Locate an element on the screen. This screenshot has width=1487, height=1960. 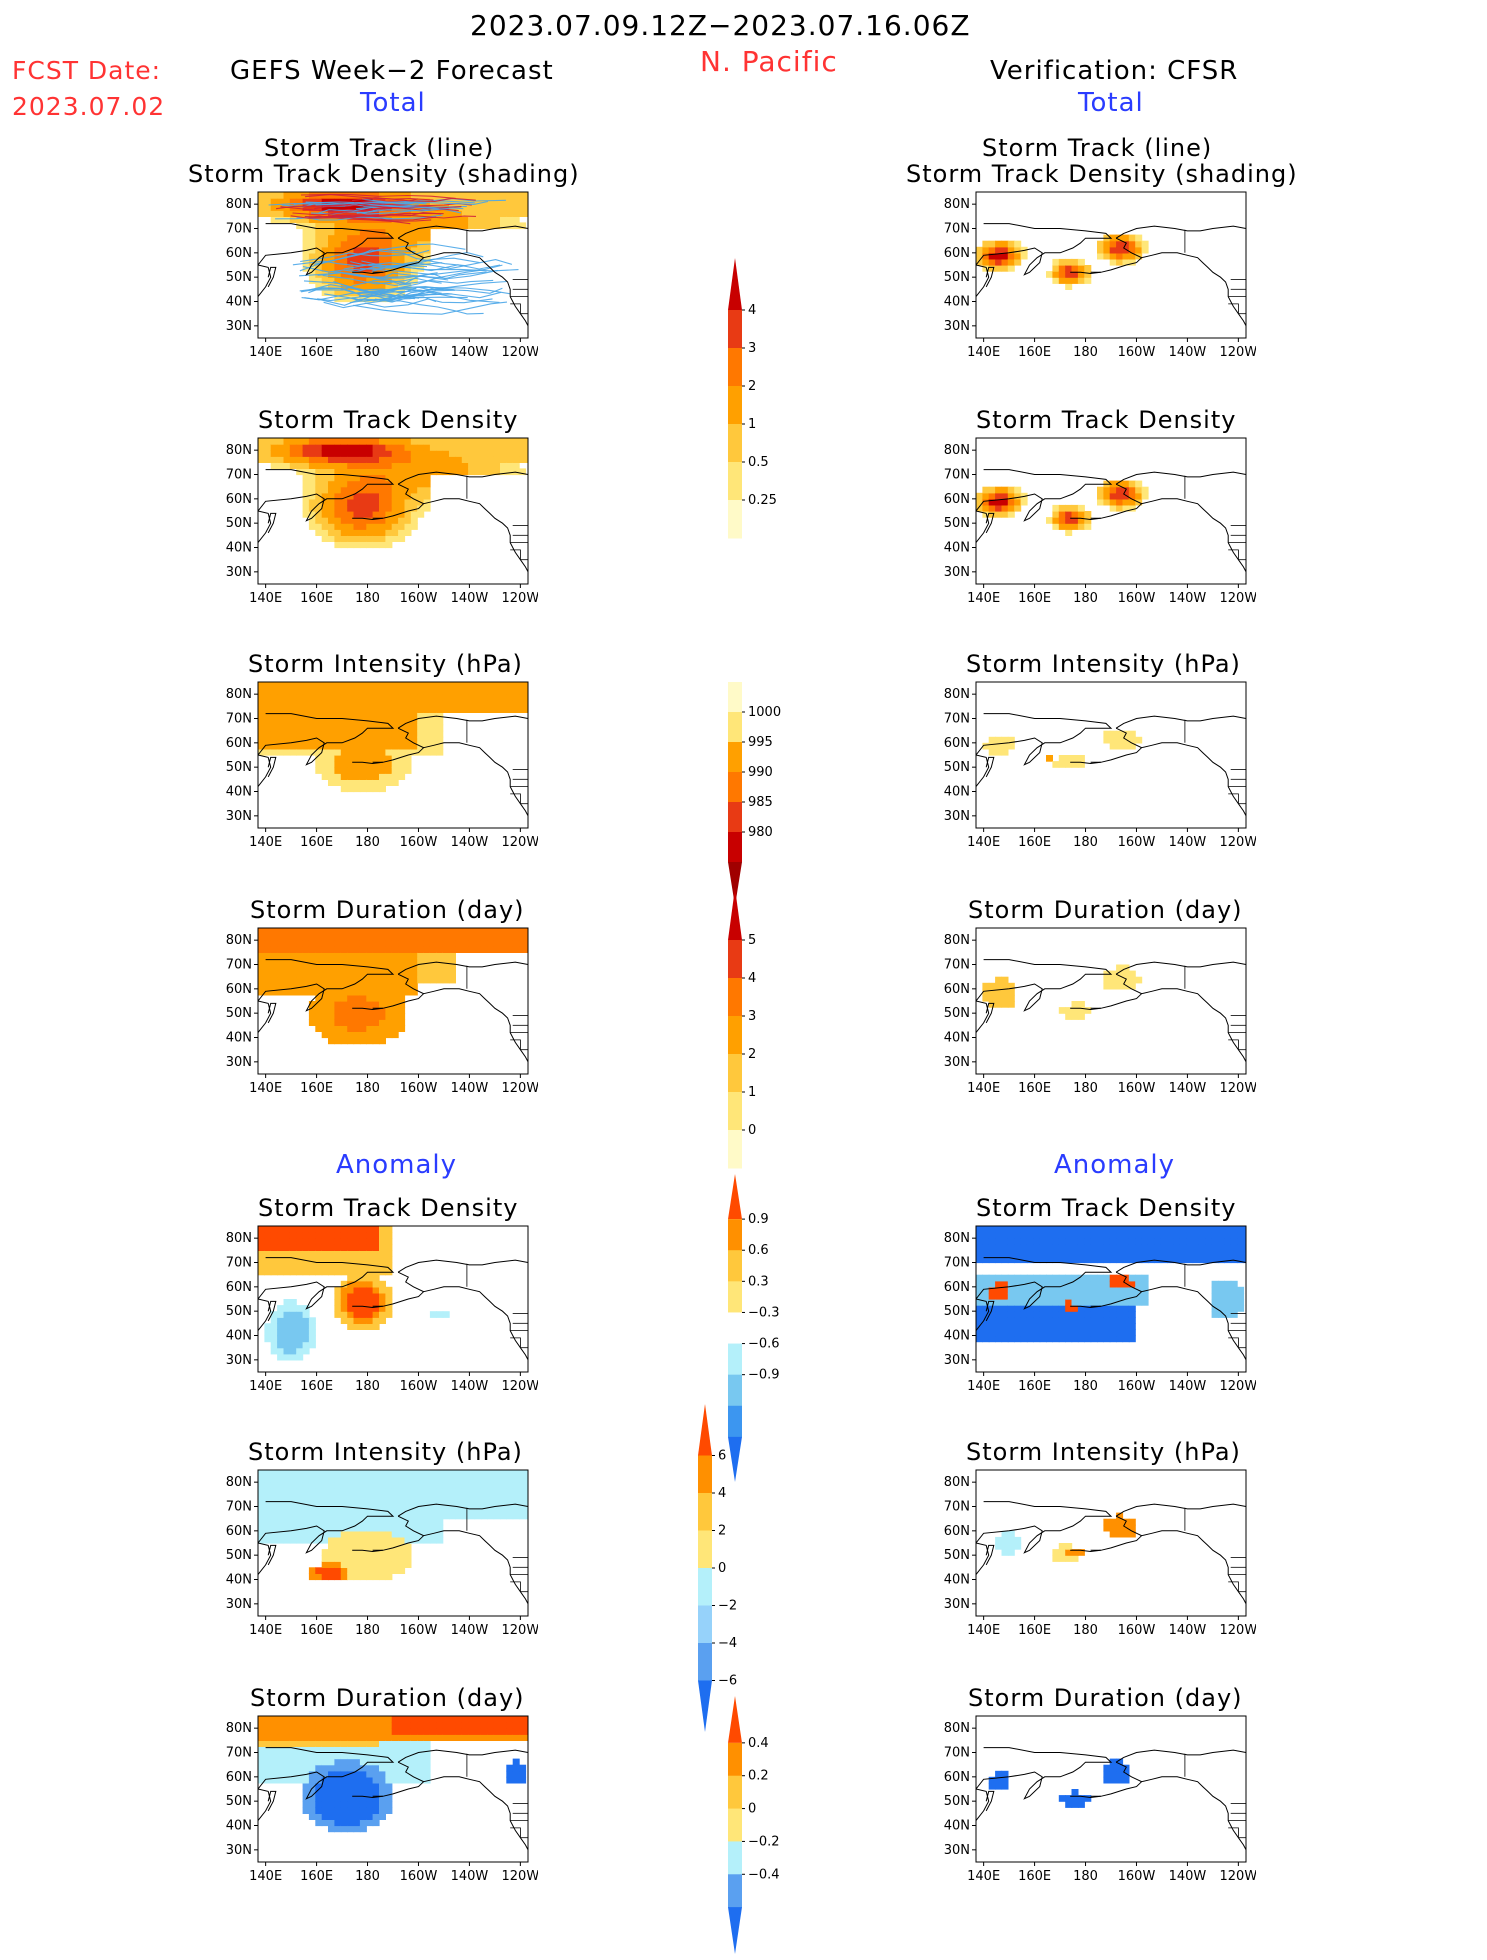
map-frame is located at coordinates (1111, 511).